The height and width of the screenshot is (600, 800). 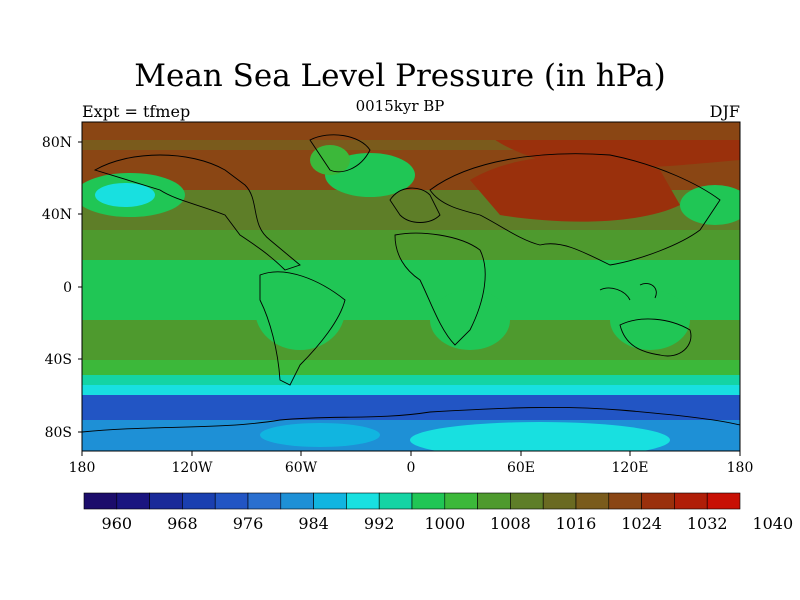 What do you see at coordinates (724, 111) in the screenshot?
I see `season-label: DJF` at bounding box center [724, 111].